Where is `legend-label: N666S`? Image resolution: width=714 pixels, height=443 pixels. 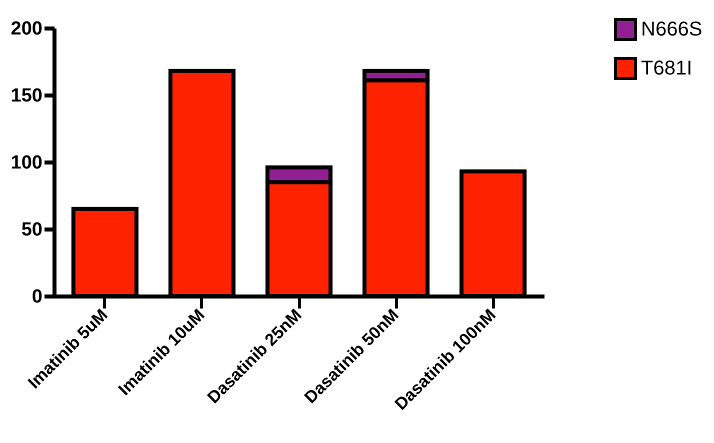 legend-label: N666S is located at coordinates (671, 29).